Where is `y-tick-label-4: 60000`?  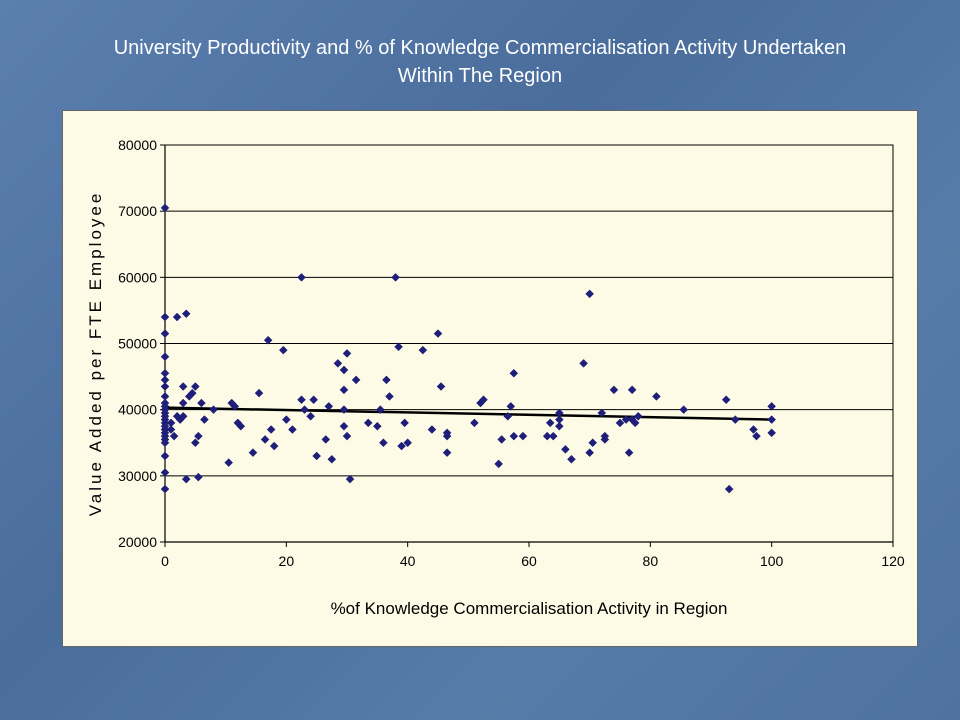
y-tick-label-4: 60000 is located at coordinates (137, 277).